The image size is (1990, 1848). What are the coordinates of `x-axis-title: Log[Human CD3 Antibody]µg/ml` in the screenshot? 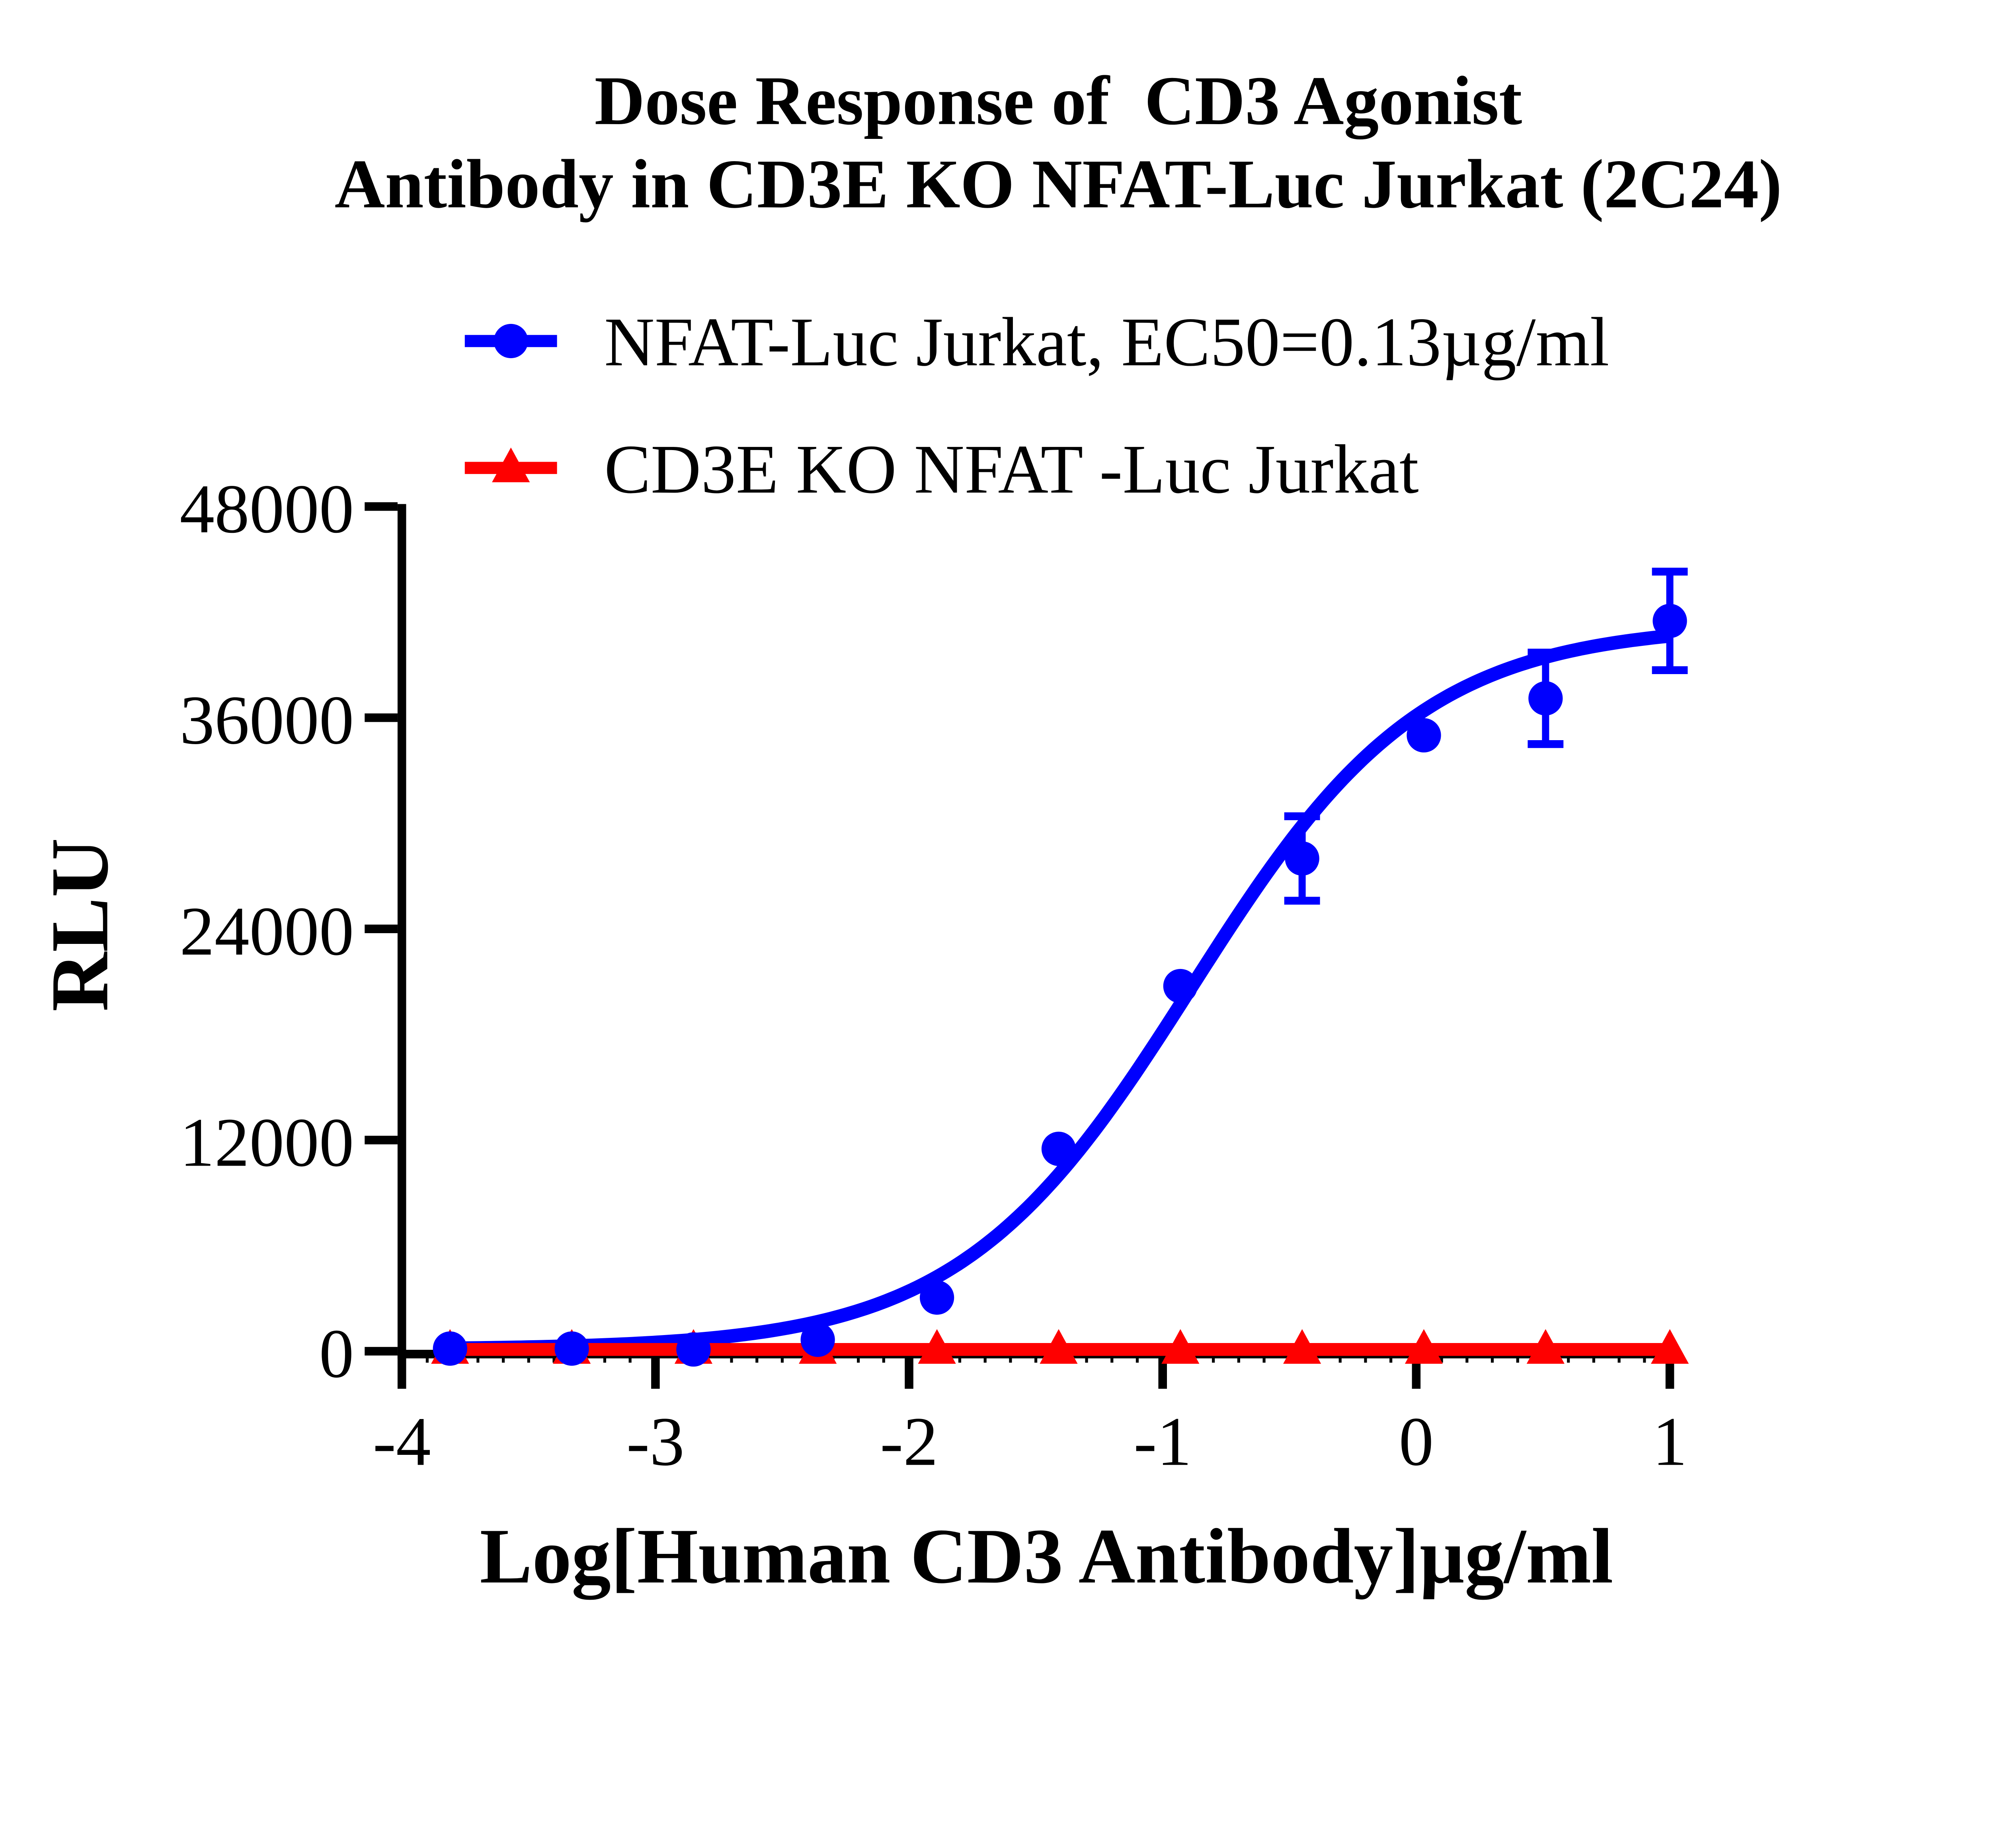 It's located at (1046, 1556).